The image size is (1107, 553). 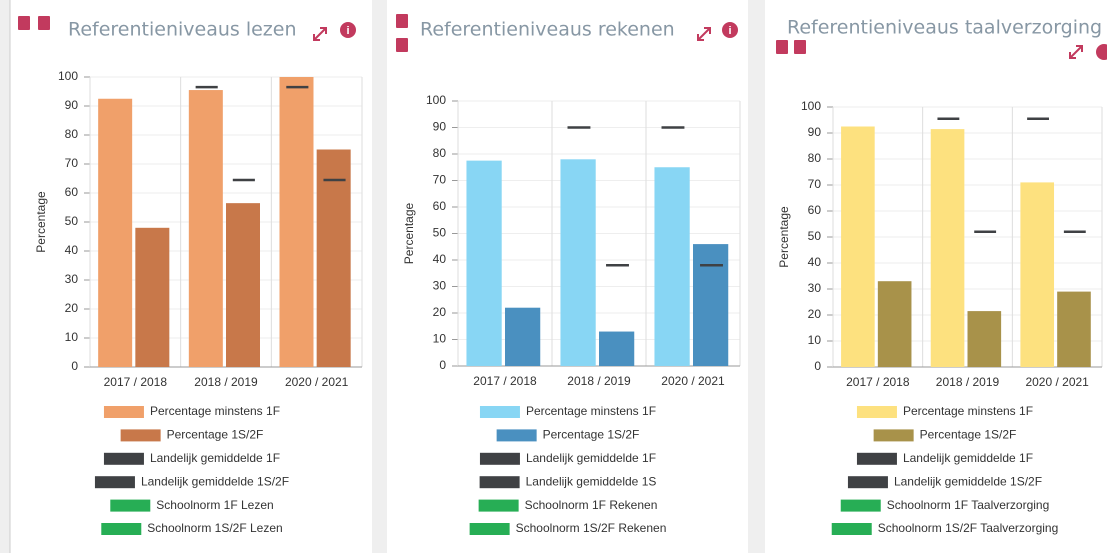 I want to click on chart-title: Referentieniveaus rekenen, so click(x=547, y=30).